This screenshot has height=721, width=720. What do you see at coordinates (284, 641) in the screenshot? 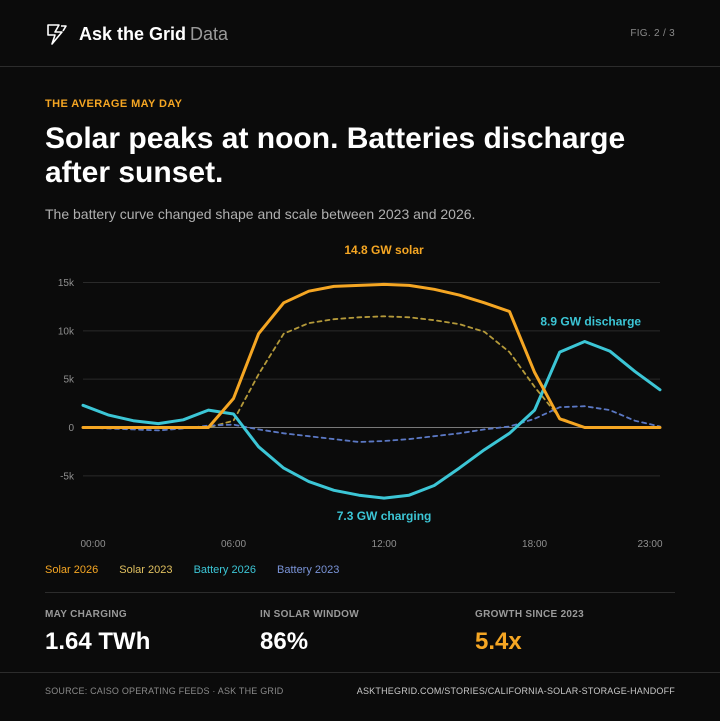
I see `stat-value: 86%` at bounding box center [284, 641].